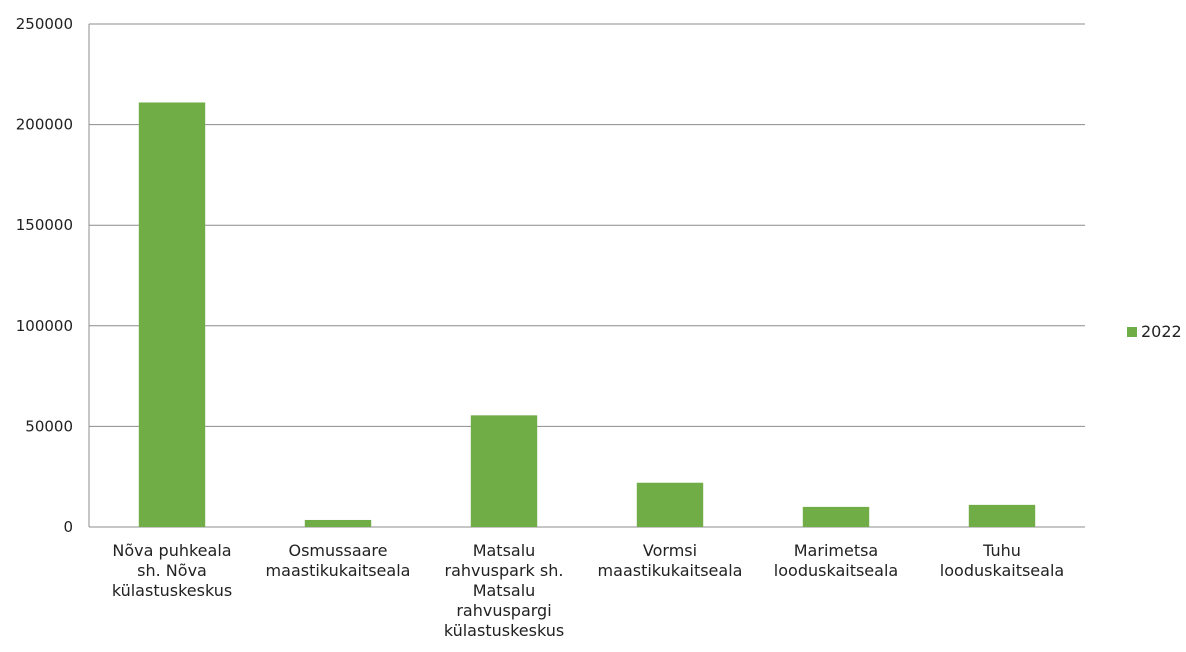 This screenshot has height=652, width=1186. I want to click on y-tick-label: 50000, so click(49, 426).